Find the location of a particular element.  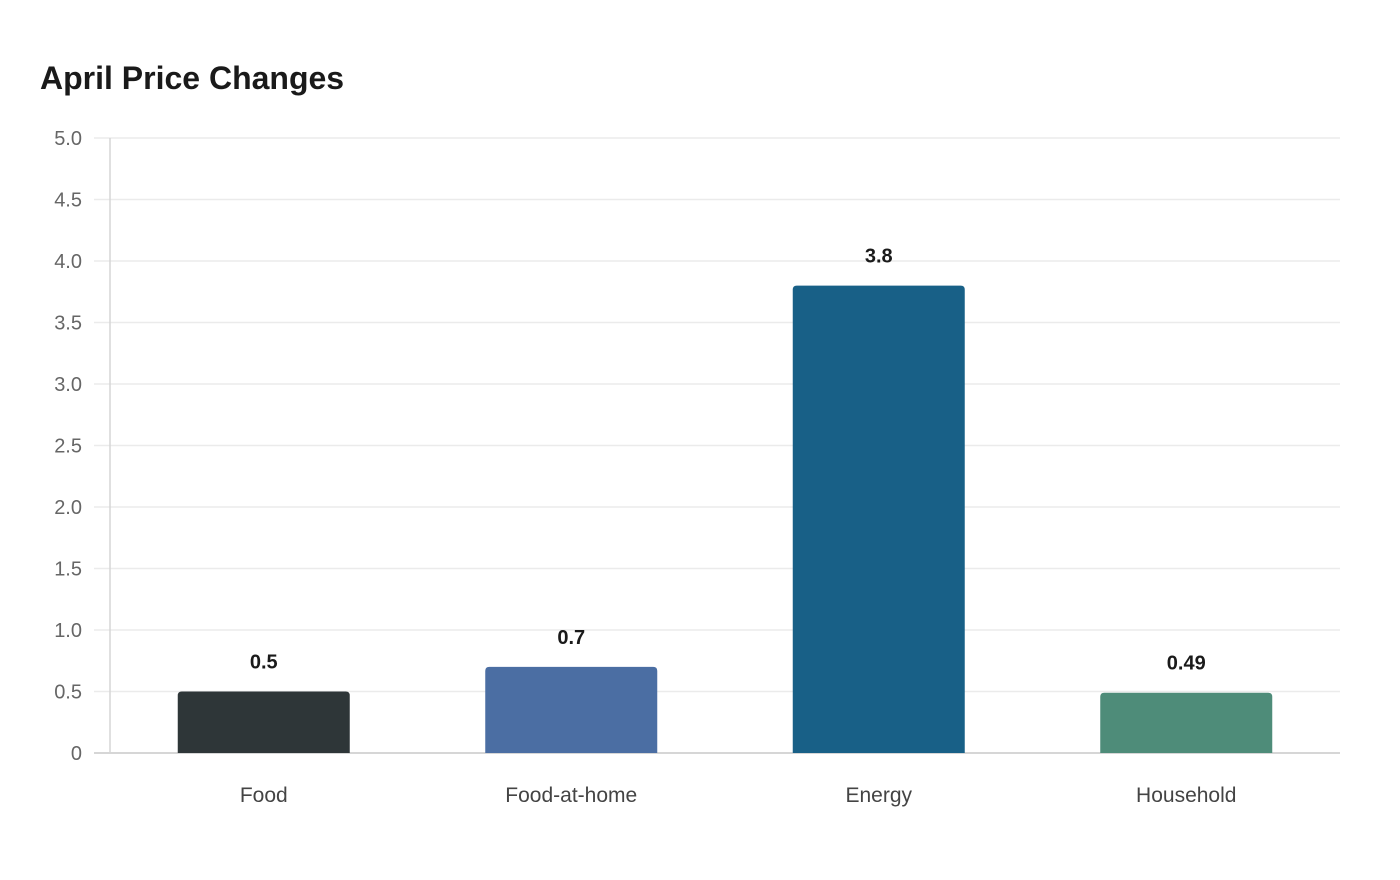

y-tick-label: 3.5 is located at coordinates (68, 324).